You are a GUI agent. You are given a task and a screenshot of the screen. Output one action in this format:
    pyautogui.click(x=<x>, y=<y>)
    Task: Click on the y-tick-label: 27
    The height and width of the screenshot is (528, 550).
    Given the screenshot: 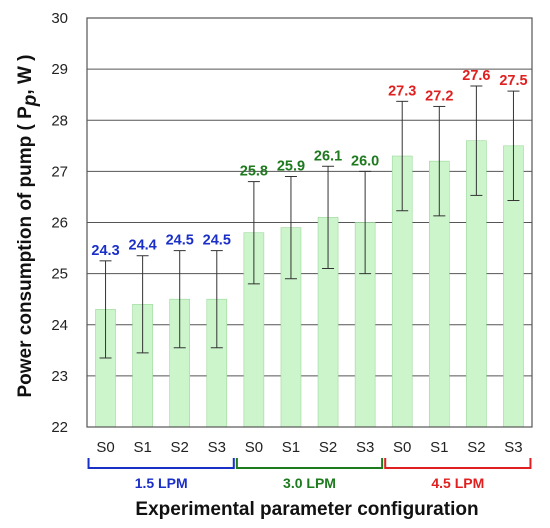 What is the action you would take?
    pyautogui.click(x=59, y=171)
    